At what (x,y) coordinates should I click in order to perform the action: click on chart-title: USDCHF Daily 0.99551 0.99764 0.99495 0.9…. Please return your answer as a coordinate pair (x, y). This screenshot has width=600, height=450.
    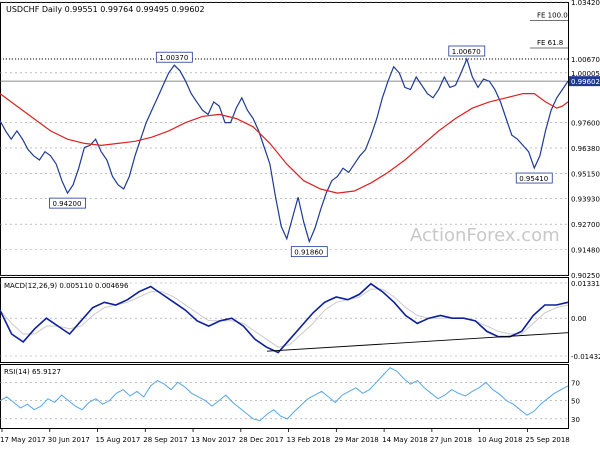
    Looking at the image, I should click on (105, 9).